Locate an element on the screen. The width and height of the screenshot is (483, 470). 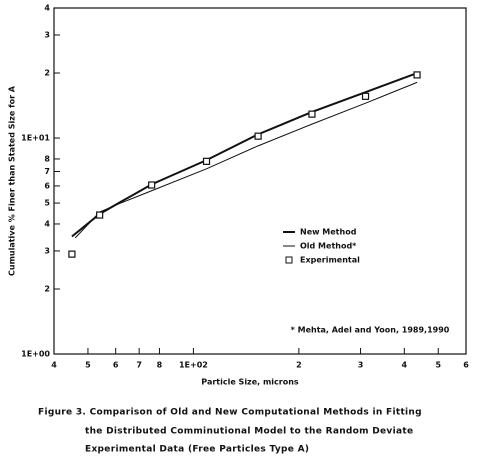
y-tick-label: 7 is located at coordinates (47, 171).